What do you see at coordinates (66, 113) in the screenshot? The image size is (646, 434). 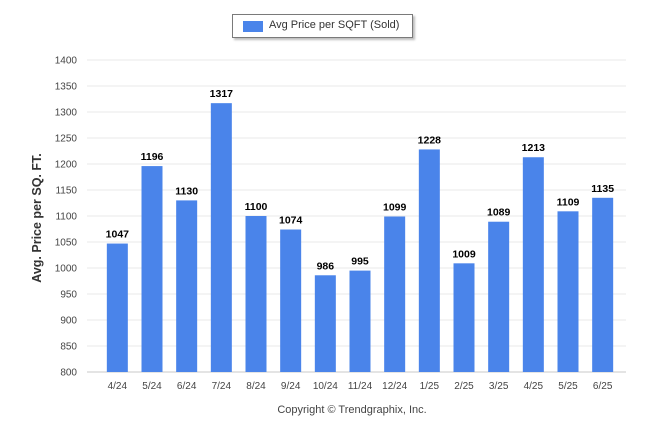 I see `y-tick-label: 1300` at bounding box center [66, 113].